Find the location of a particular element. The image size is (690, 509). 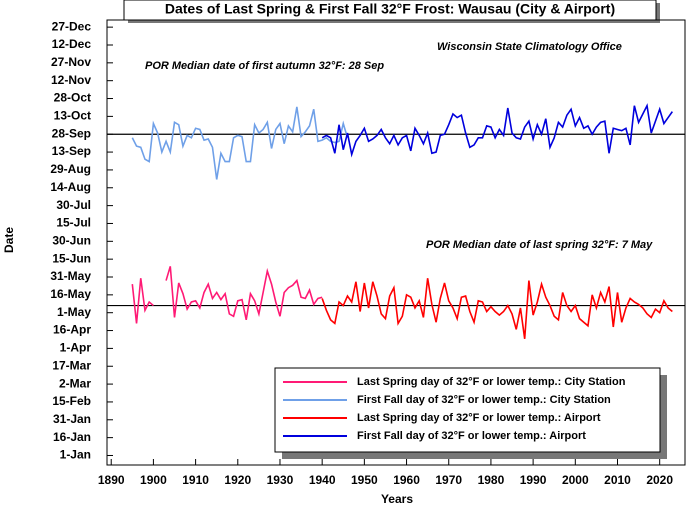

x-tick-label: 1980 is located at coordinates (491, 480).